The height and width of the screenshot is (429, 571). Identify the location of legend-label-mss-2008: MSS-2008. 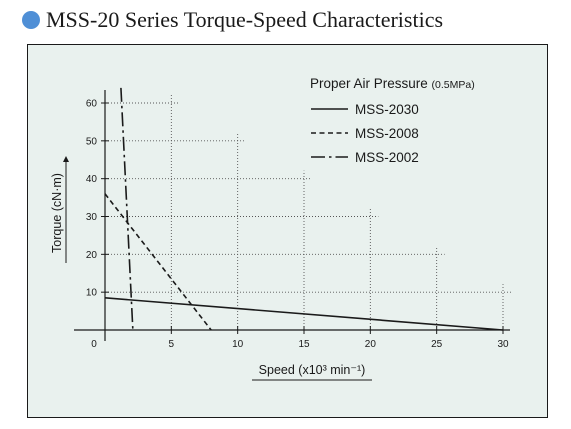
(387, 133).